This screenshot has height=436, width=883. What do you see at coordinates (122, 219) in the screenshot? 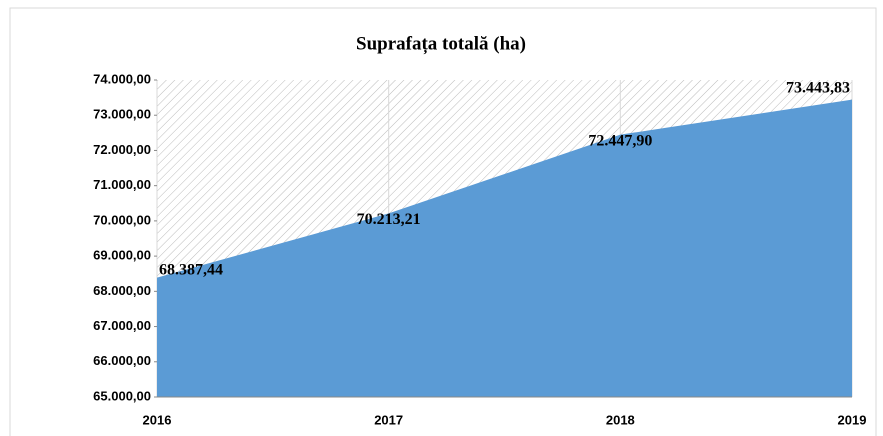
I see `y-tick-label: 70.000,00` at bounding box center [122, 219].